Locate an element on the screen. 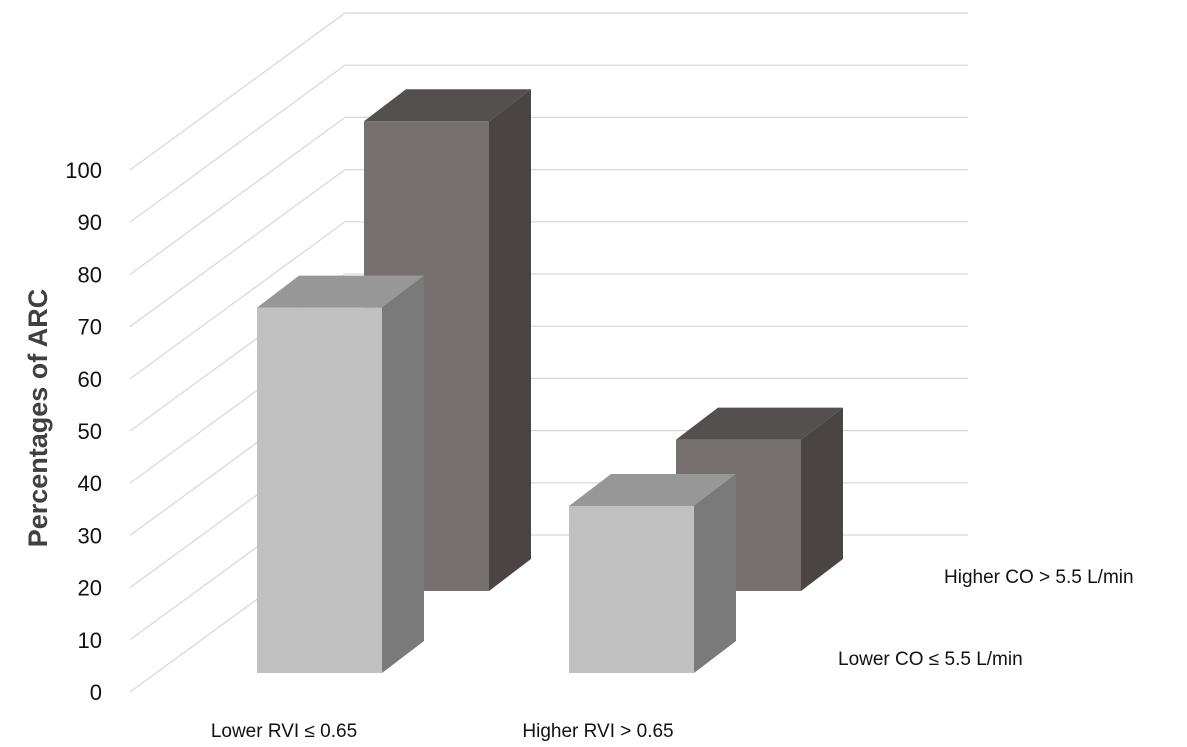  y-tick-label: 60 is located at coordinates (90, 379).